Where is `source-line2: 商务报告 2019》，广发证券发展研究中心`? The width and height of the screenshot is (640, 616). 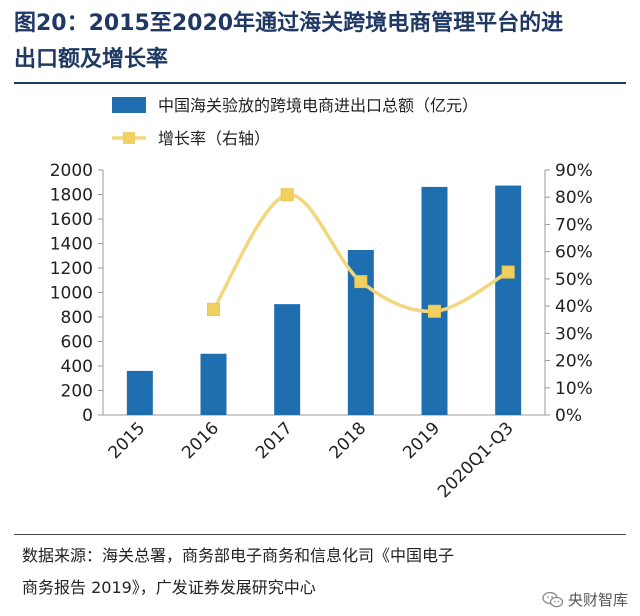 source-line2: 商务报告 2019》，广发证券发展研究中心 is located at coordinates (169, 587).